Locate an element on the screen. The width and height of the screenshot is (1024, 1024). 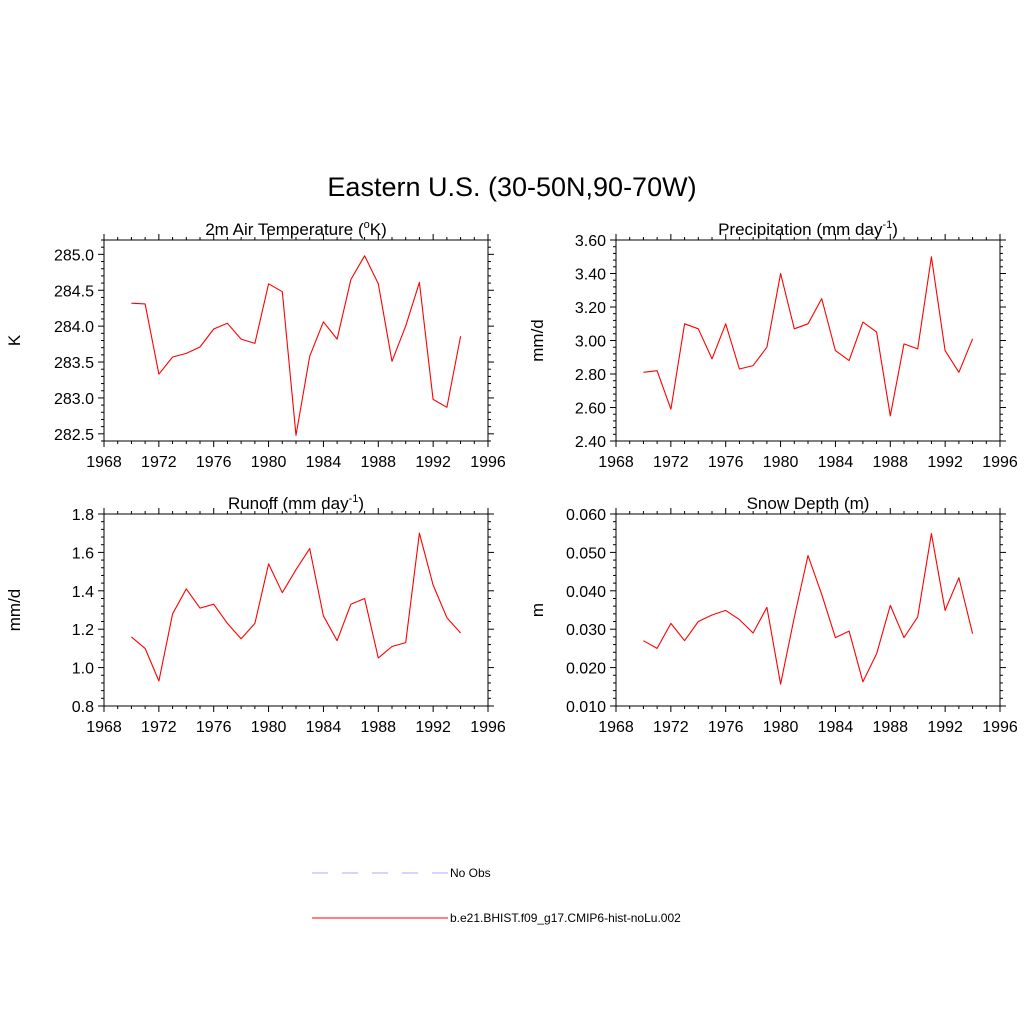
y-tick-label: 282.5 is located at coordinates (74, 435).